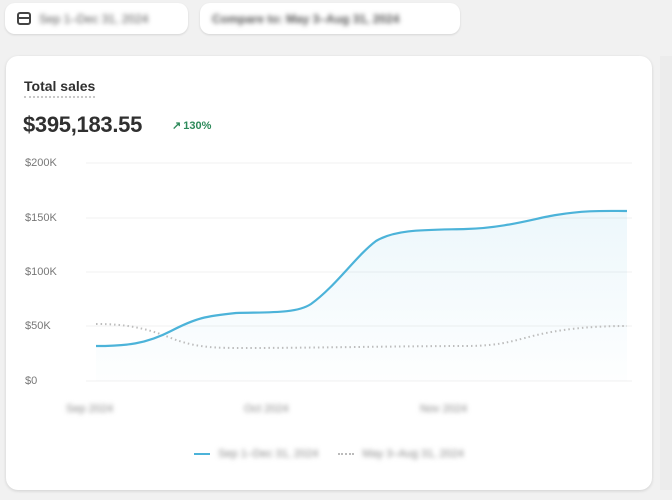  What do you see at coordinates (329, 454) in the screenshot?
I see `chart-legend: Sep 1–Dec 31, 2024 May 3–Aug 31, 2024` at bounding box center [329, 454].